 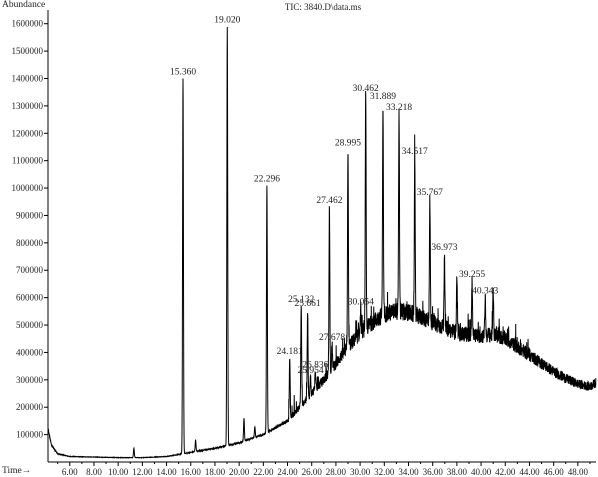 I want to click on x-tick-label: 20.00, so click(x=239, y=472).